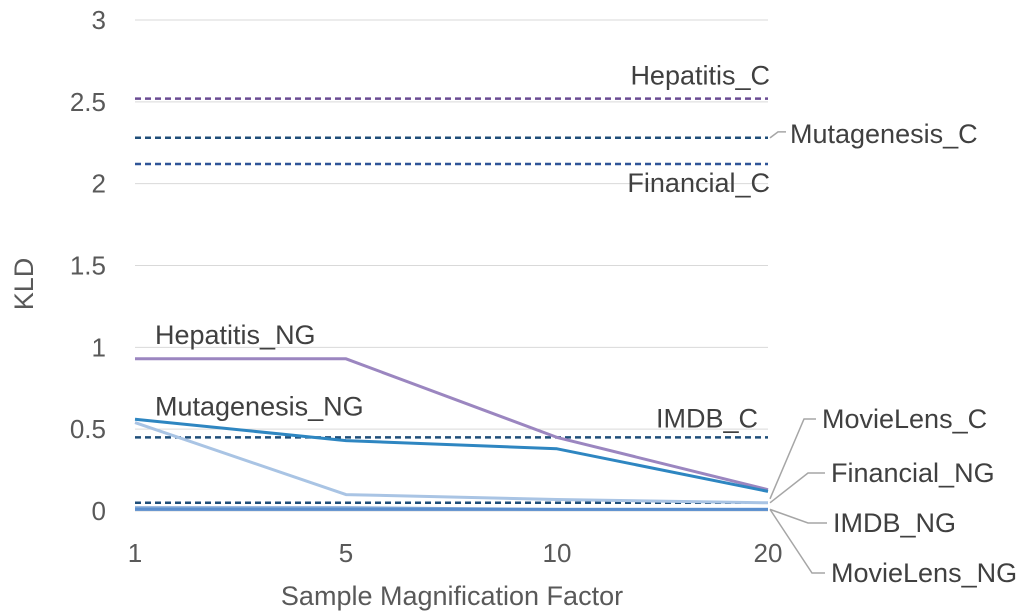  What do you see at coordinates (259, 406) in the screenshot?
I see `series-label-mutagenesis-ng: Mutagenesis_NG` at bounding box center [259, 406].